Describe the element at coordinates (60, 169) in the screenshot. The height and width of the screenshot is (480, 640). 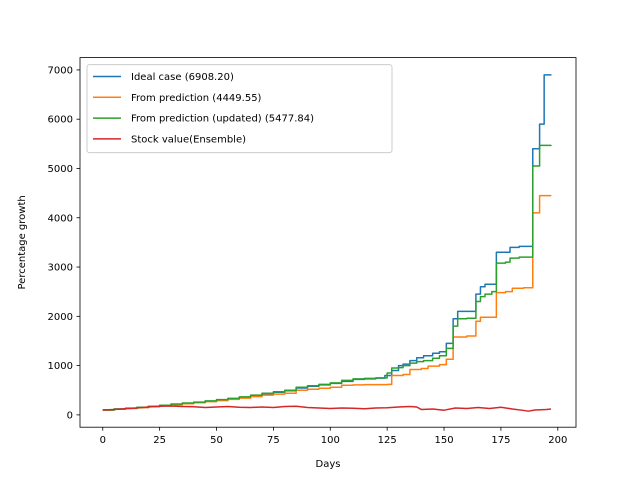
I see `y-tick-label: 5000` at that location.